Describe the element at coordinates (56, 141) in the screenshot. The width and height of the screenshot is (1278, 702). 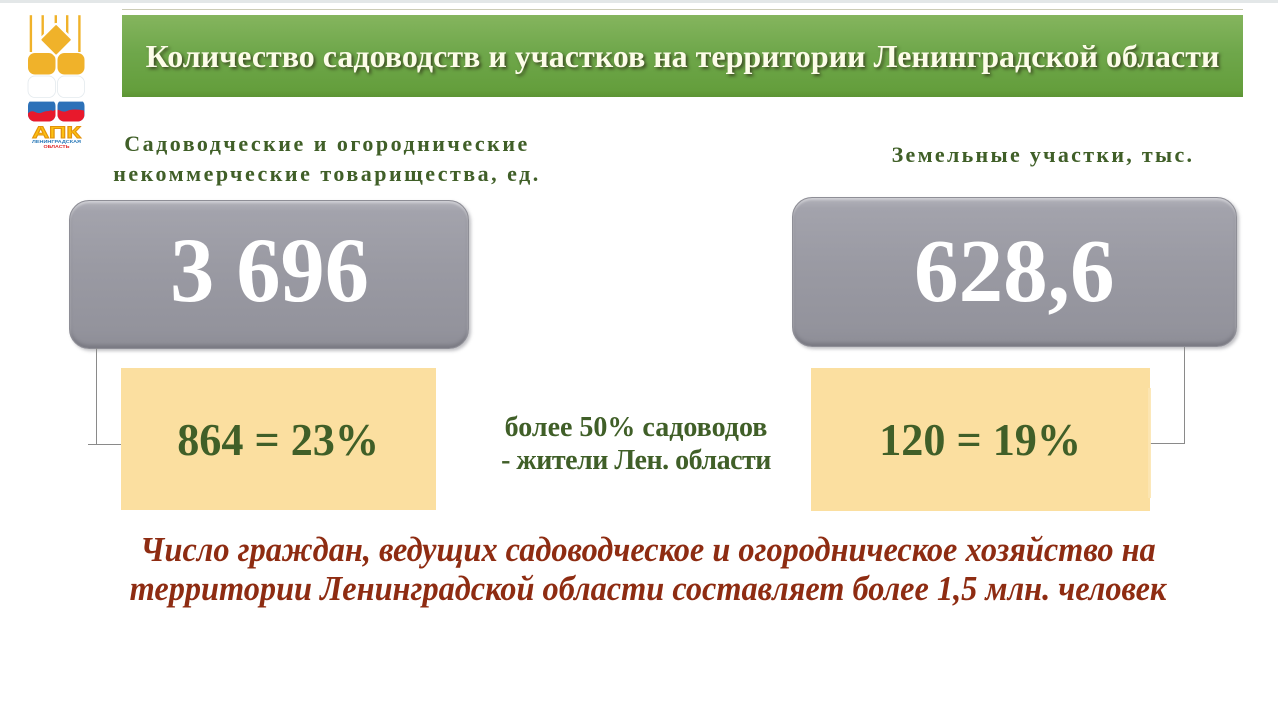
I see `svg-text: ЛЕНИНГРАДСКАЯ` at that location.